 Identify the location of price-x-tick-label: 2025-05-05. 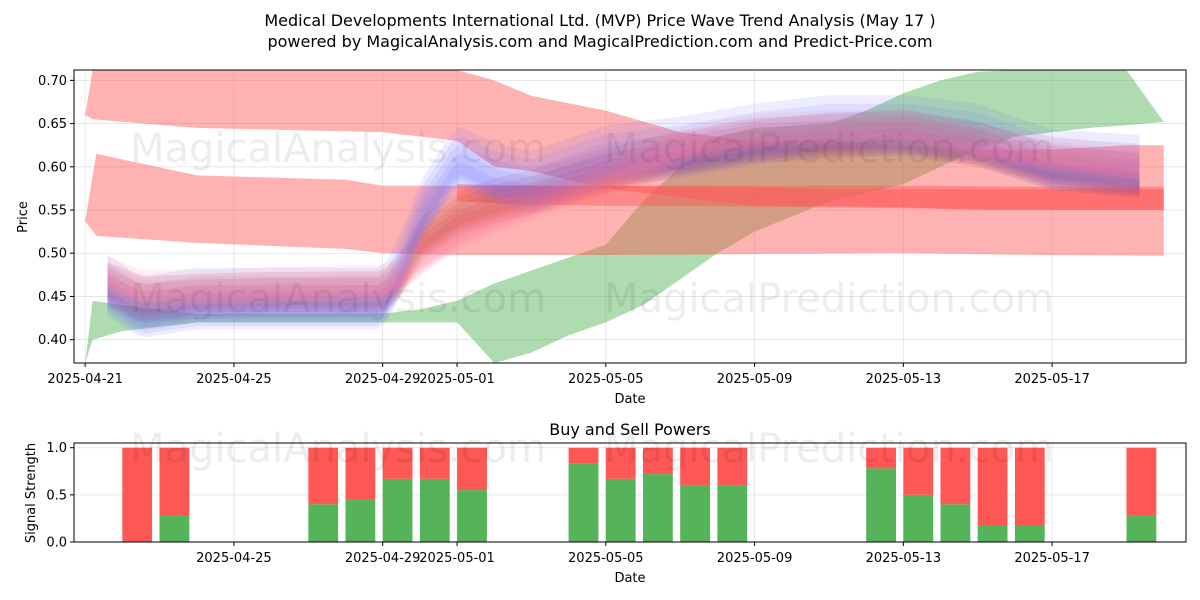
(606, 379).